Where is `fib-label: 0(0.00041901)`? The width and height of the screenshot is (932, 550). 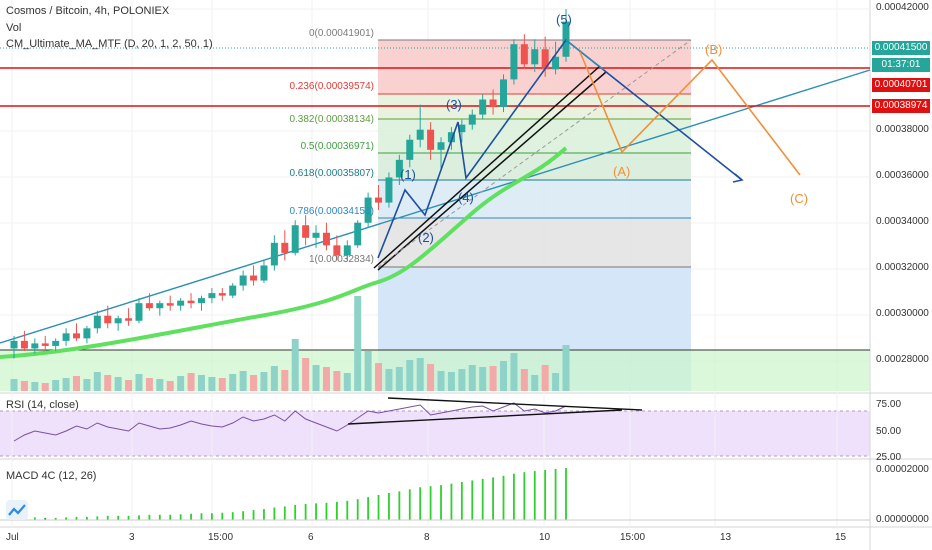
fib-label: 0(0.00041901) is located at coordinates (341, 33).